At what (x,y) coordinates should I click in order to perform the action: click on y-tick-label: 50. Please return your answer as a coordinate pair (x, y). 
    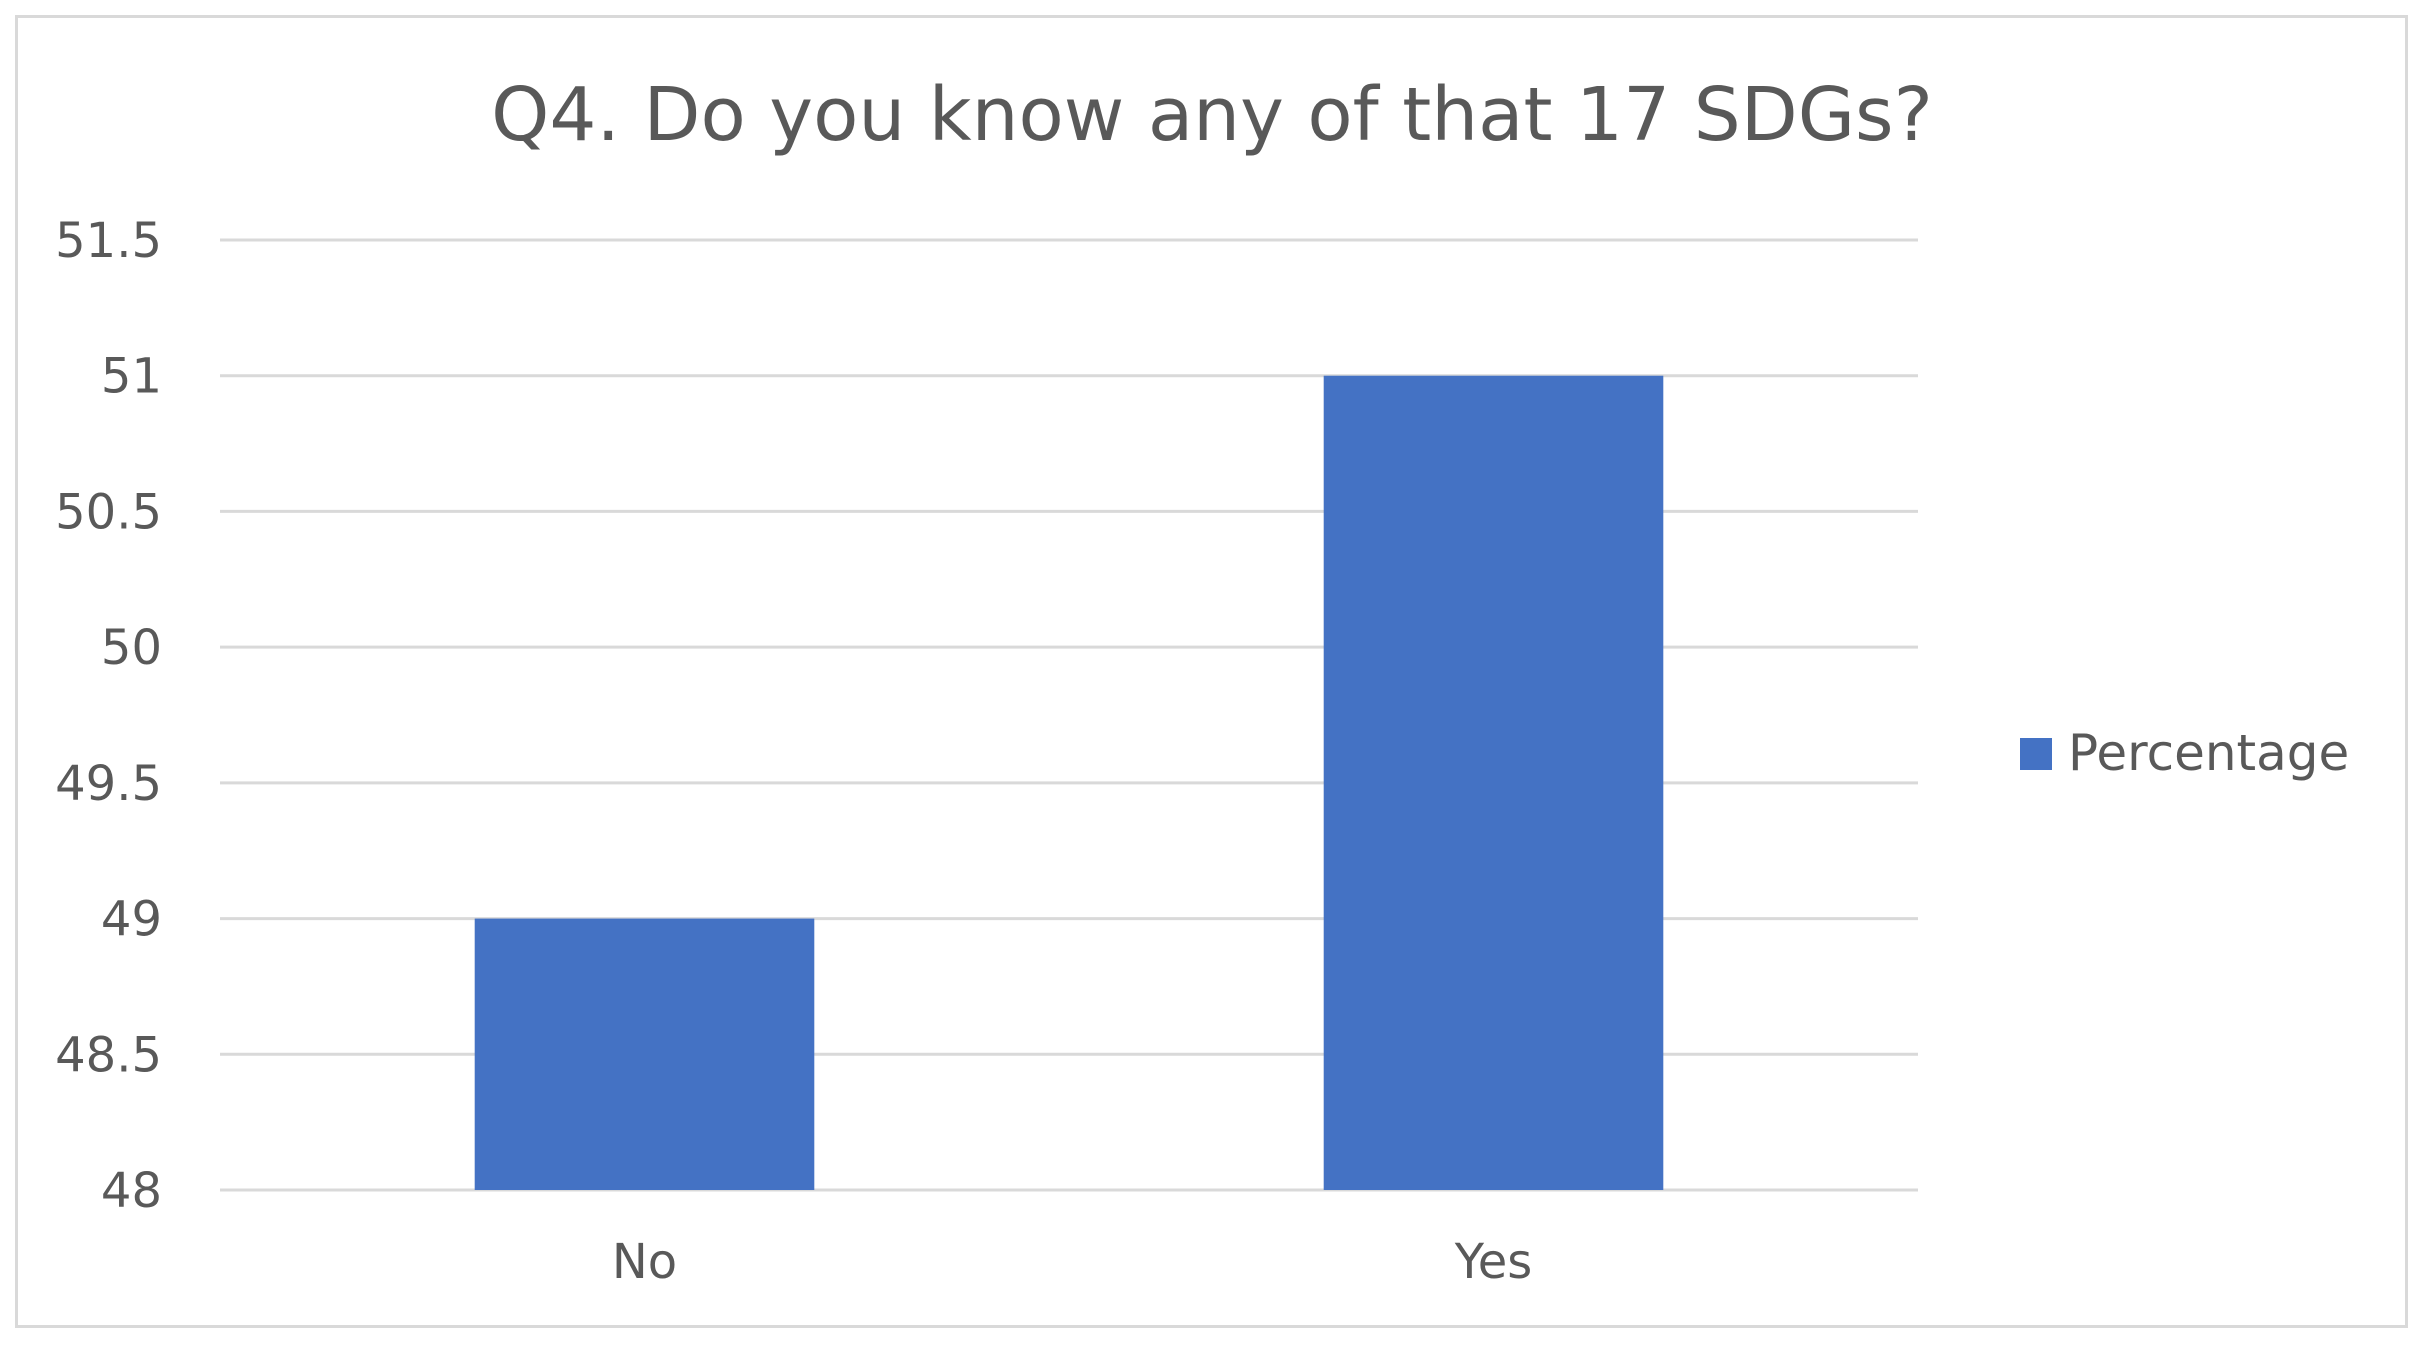
    Looking at the image, I should click on (131, 648).